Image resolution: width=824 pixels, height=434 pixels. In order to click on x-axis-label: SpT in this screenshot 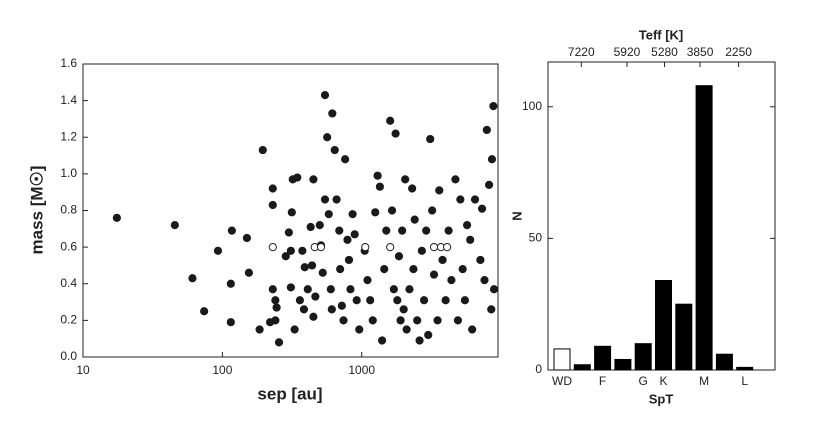, I will do `click(661, 398)`.